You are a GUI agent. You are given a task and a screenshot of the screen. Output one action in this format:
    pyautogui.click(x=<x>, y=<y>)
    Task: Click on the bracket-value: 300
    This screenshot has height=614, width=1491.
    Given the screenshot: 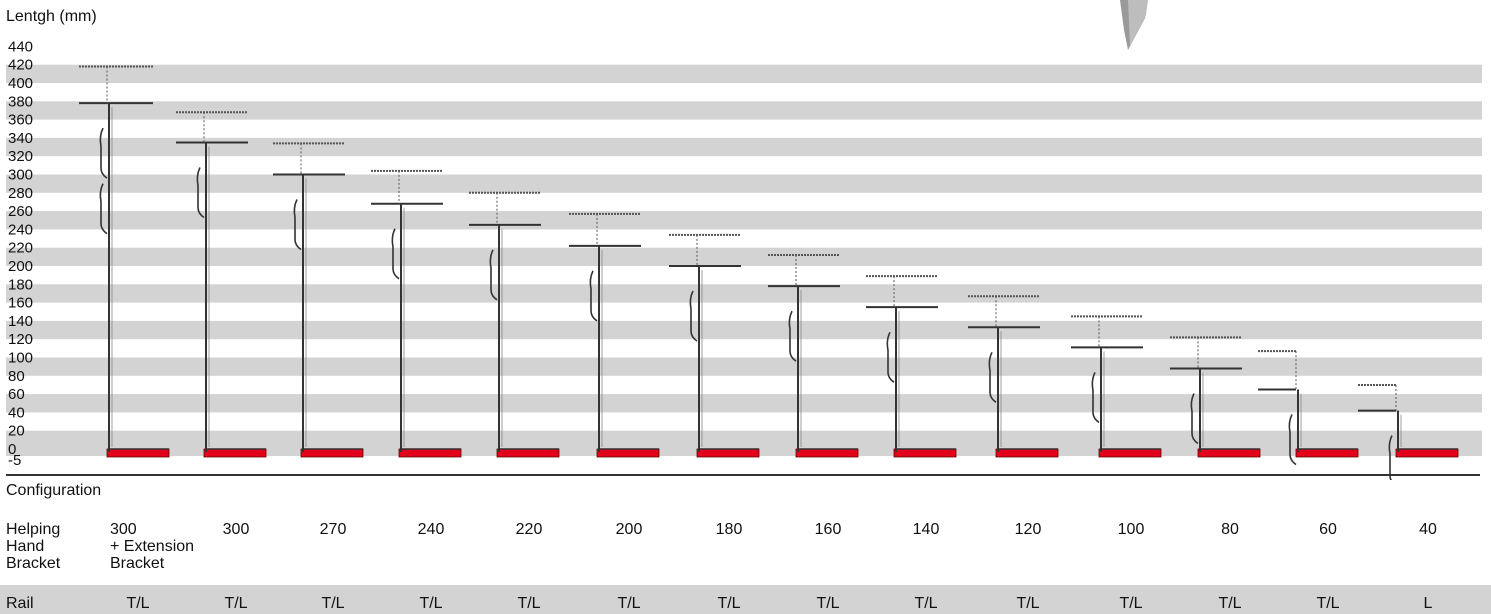 What is the action you would take?
    pyautogui.click(x=236, y=529)
    